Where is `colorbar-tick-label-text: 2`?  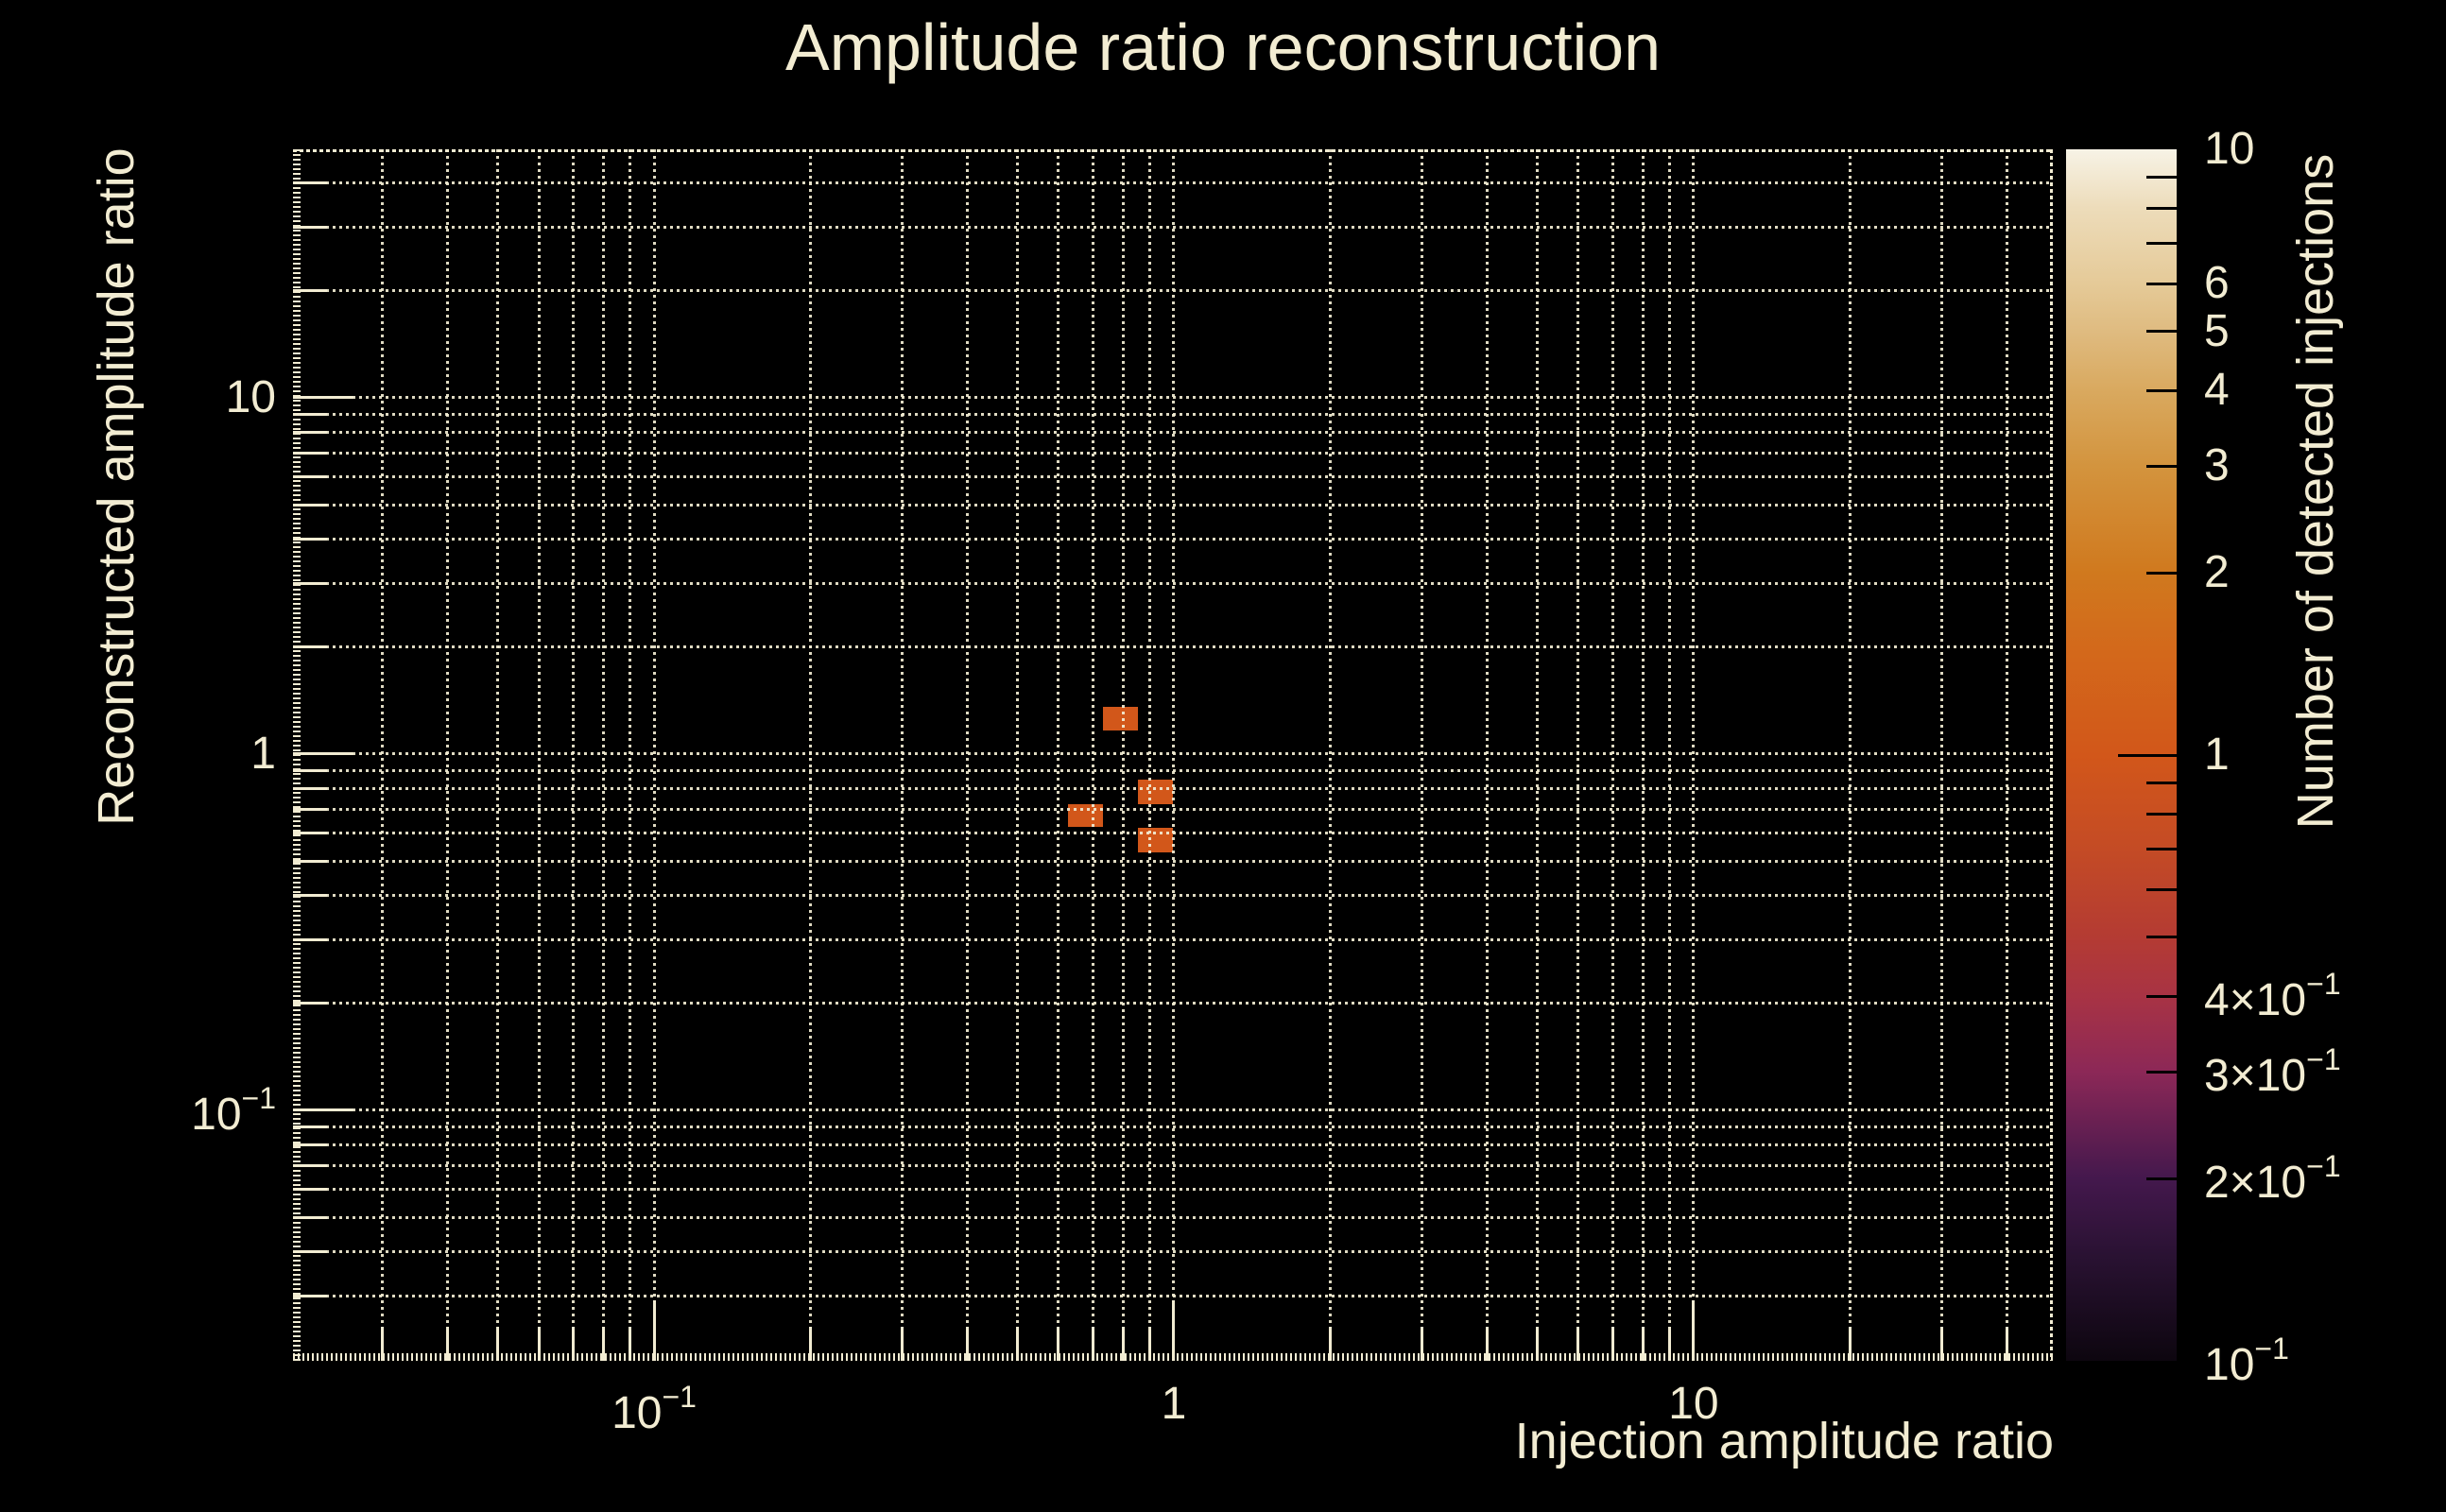
colorbar-tick-label-text: 2 is located at coordinates (2217, 572).